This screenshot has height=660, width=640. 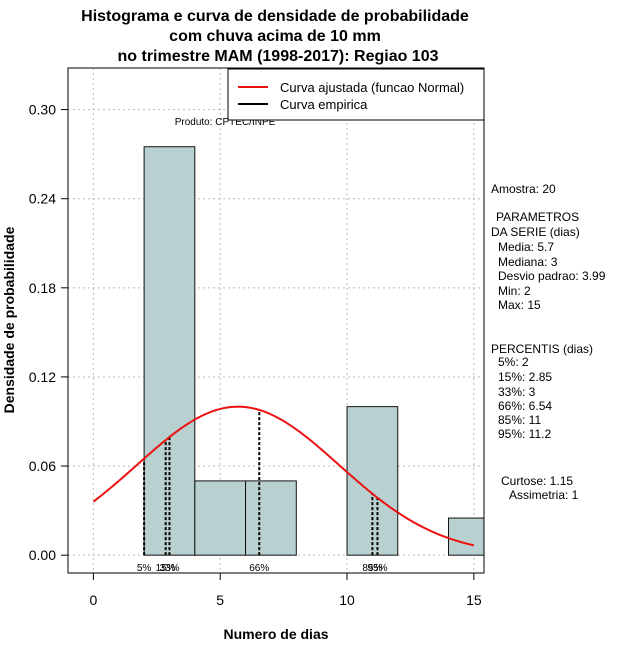 I want to click on stat-p66: 66%: 6.54, so click(x=525, y=406).